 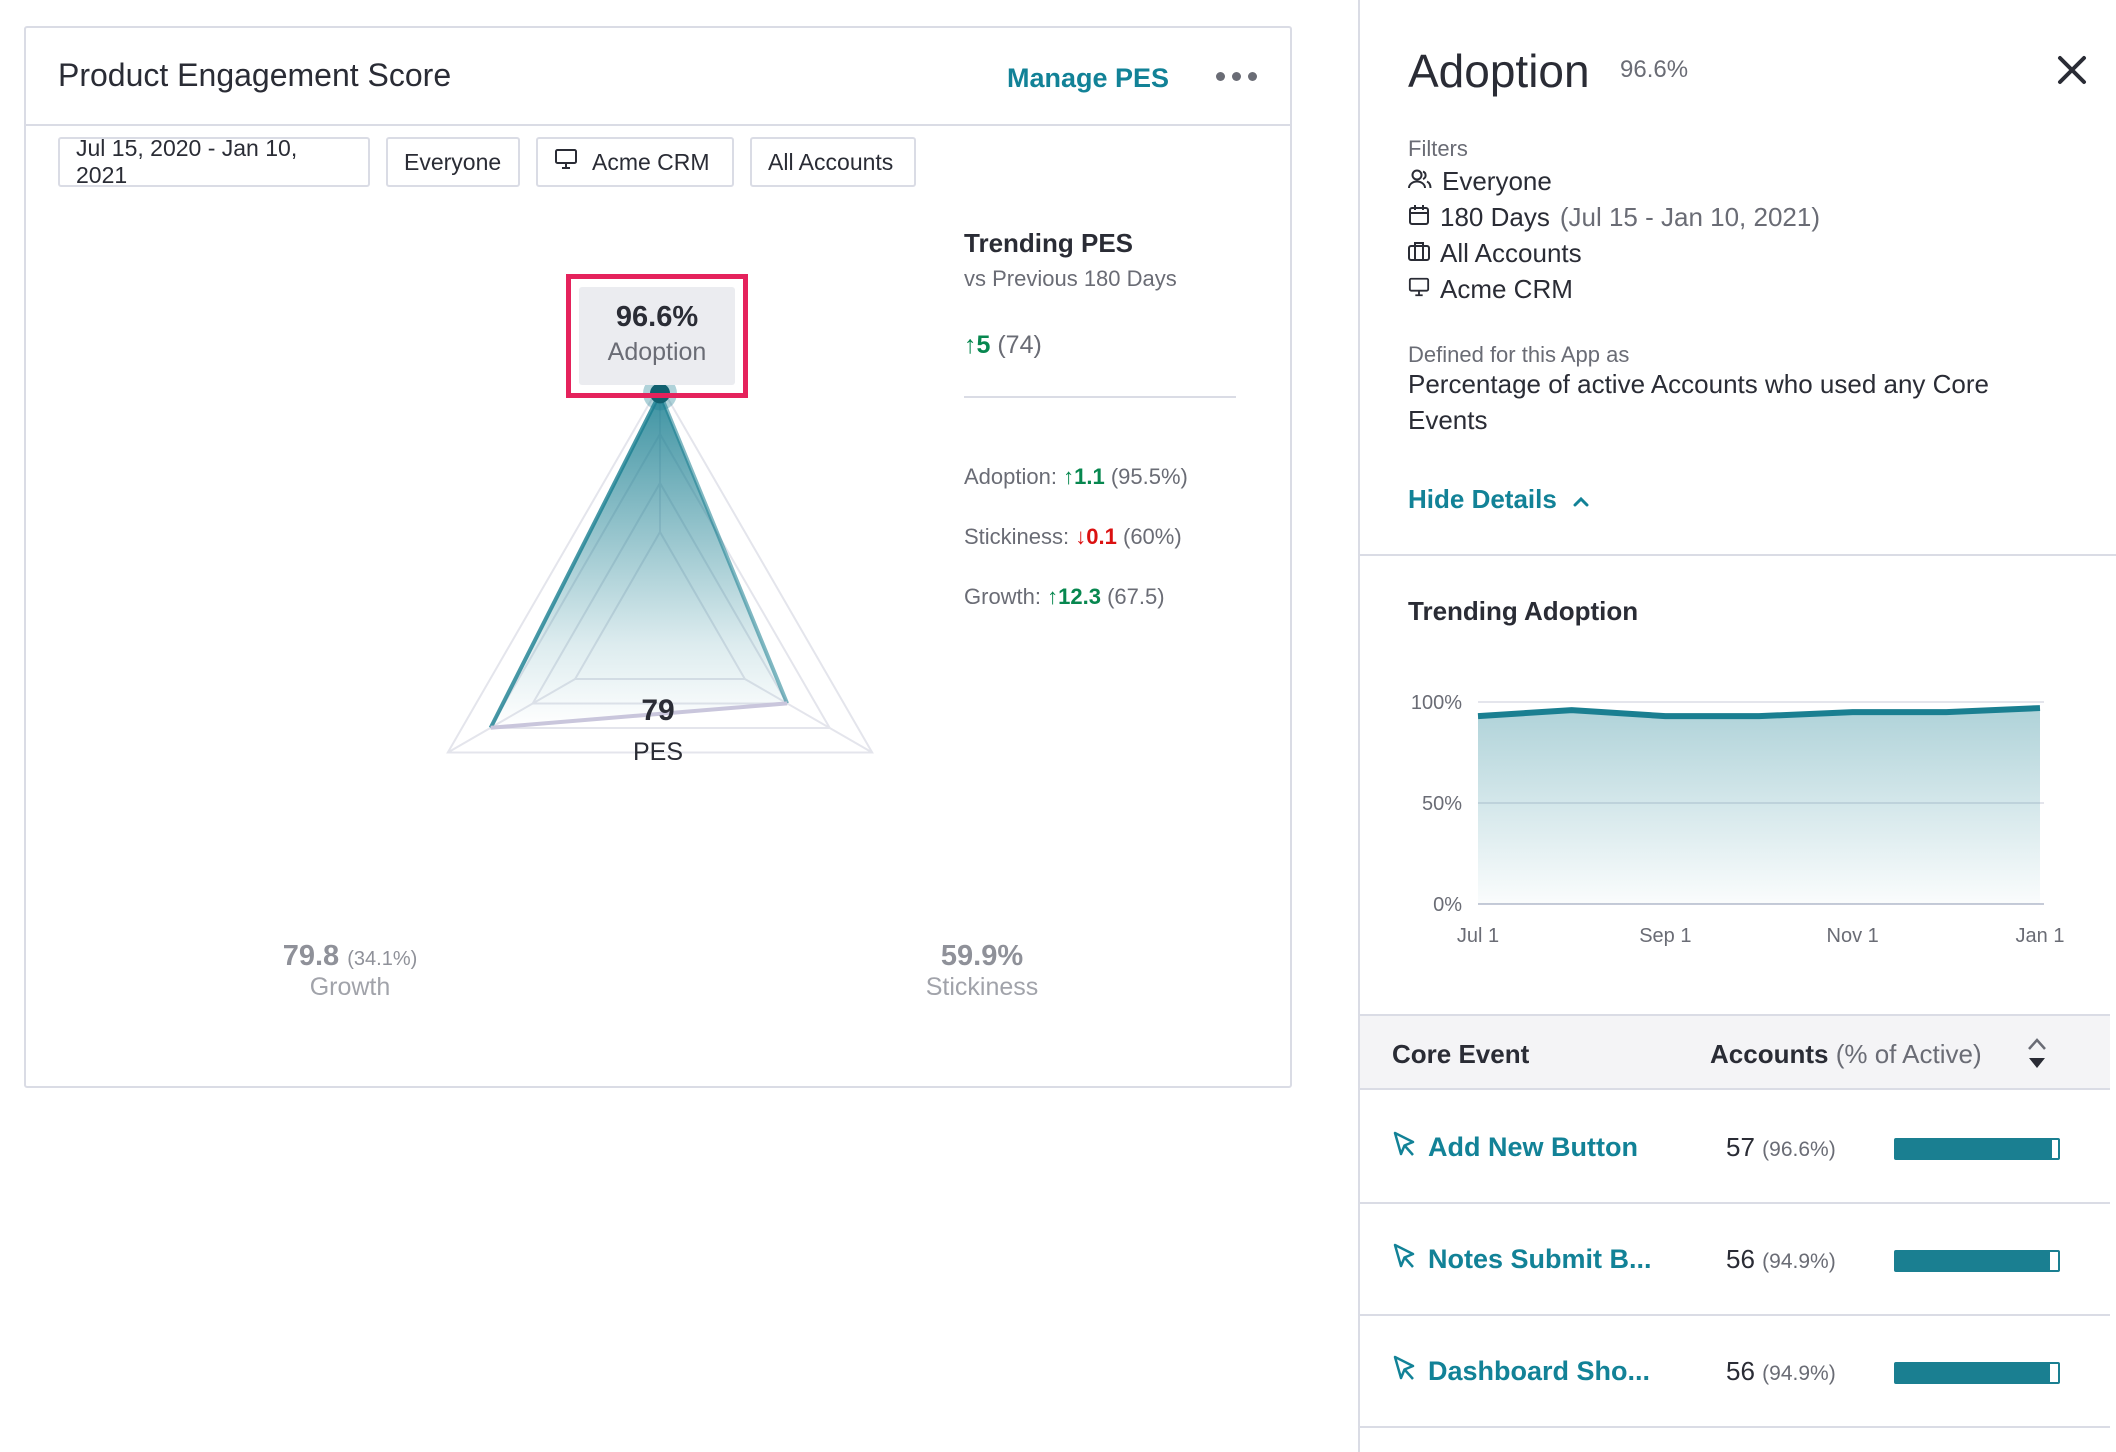 I want to click on trend-metric-row: Growth: ↑12.3 (67.5), so click(x=1064, y=597).